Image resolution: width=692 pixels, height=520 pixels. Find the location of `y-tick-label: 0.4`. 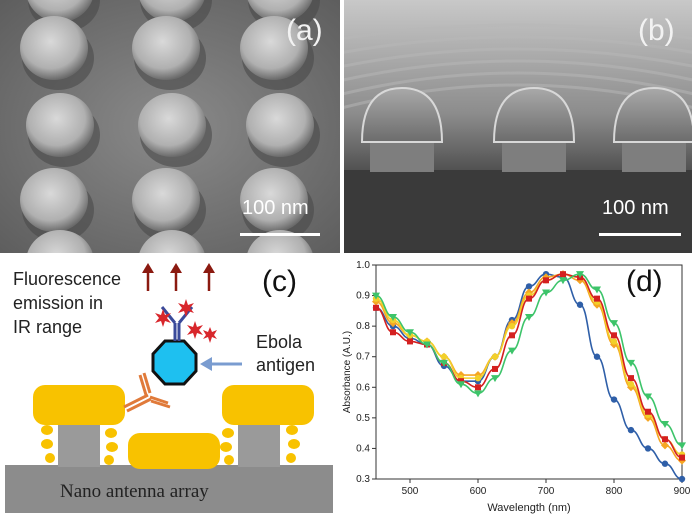

y-tick-label: 0.4 is located at coordinates (363, 448).